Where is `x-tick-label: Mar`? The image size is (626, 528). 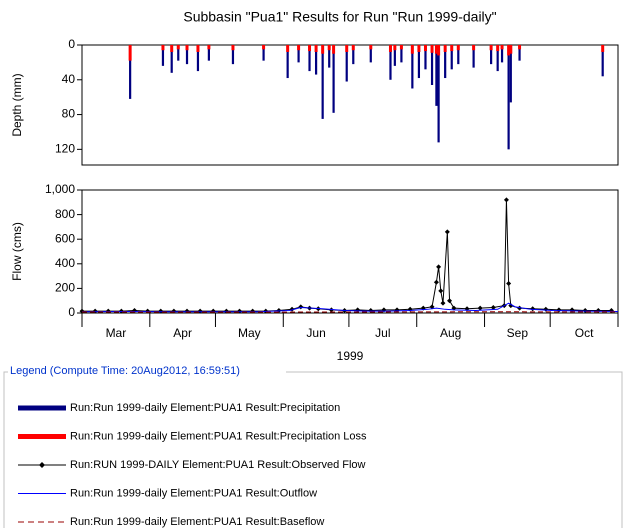
x-tick-label: Mar is located at coordinates (116, 333).